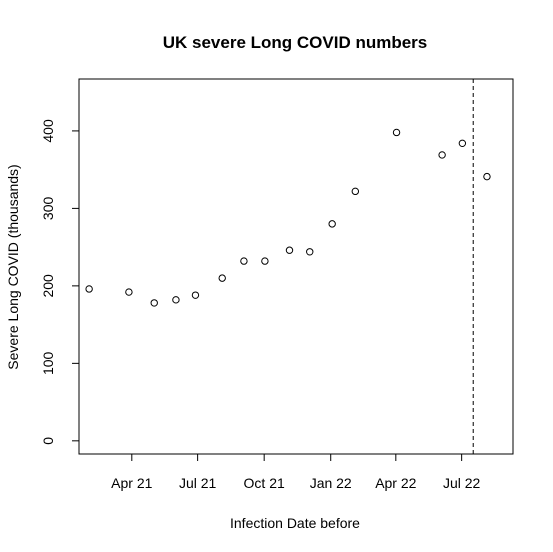  I want to click on x-axis: Apr 21 Jul 21 Oct 21 Jan 22 Apr 22 Jul 22, so click(296, 472).